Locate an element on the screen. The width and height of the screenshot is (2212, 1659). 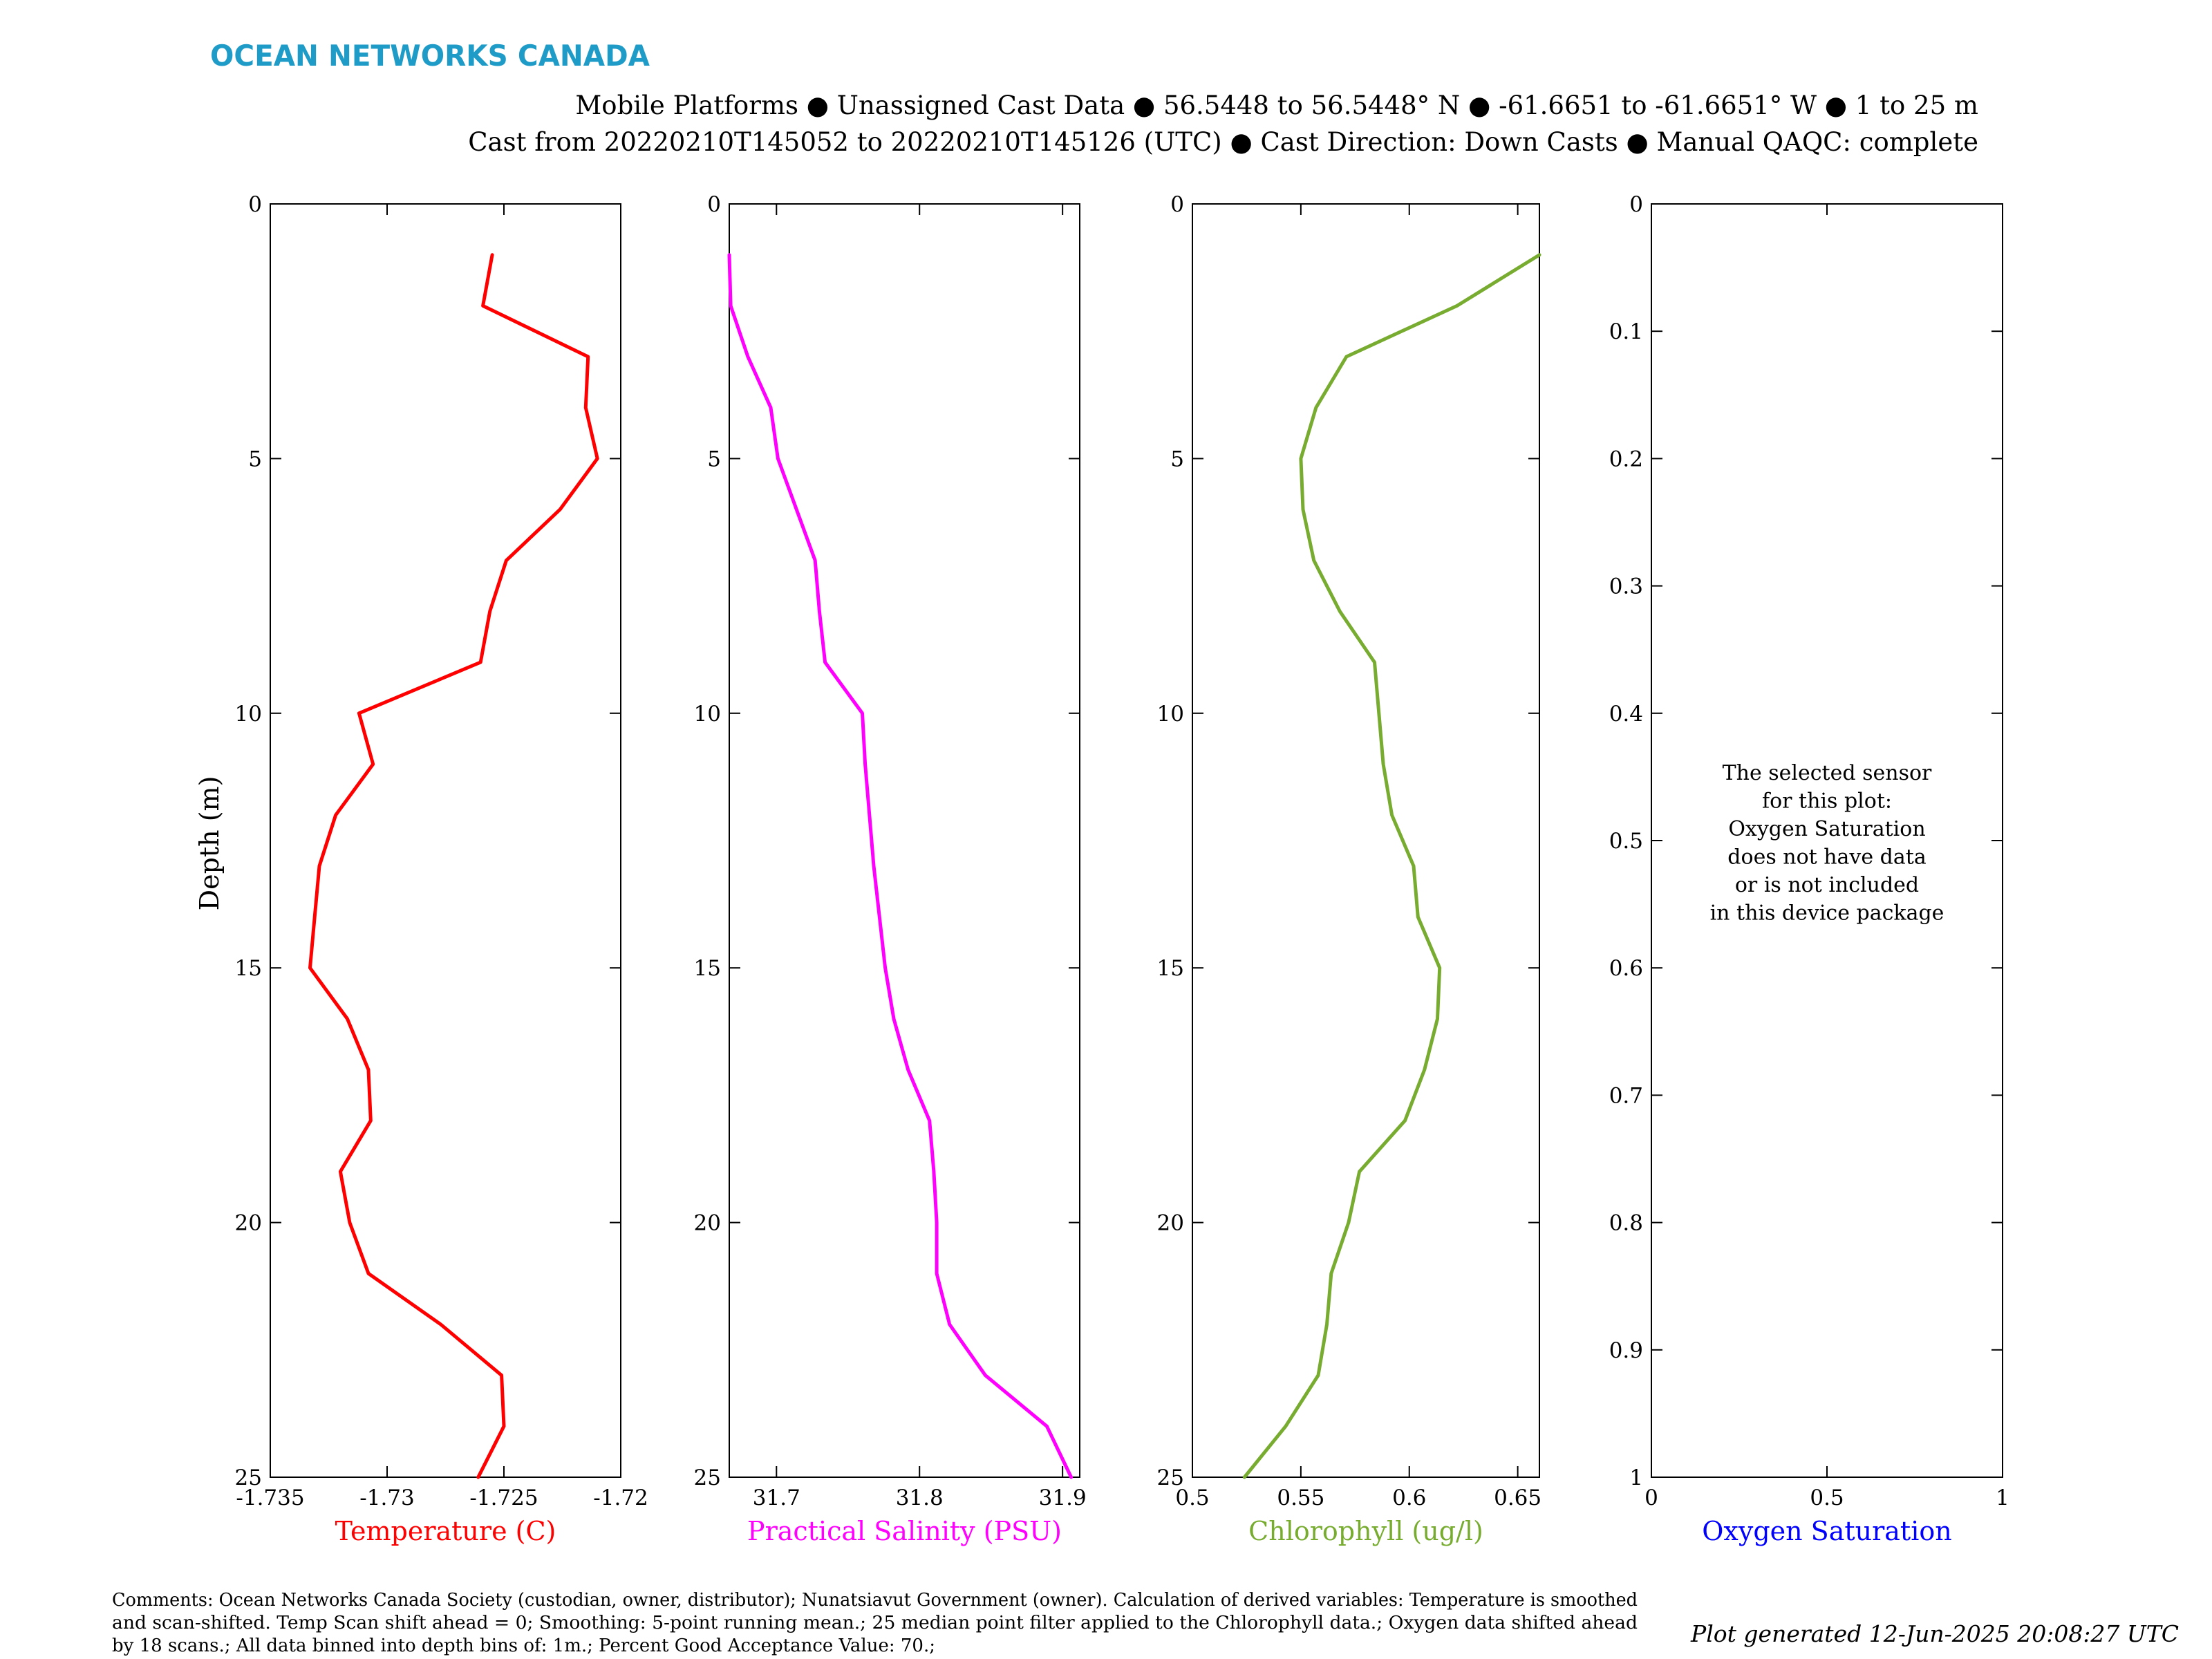
no-data-note-line: does not have data is located at coordinates (1827, 857).